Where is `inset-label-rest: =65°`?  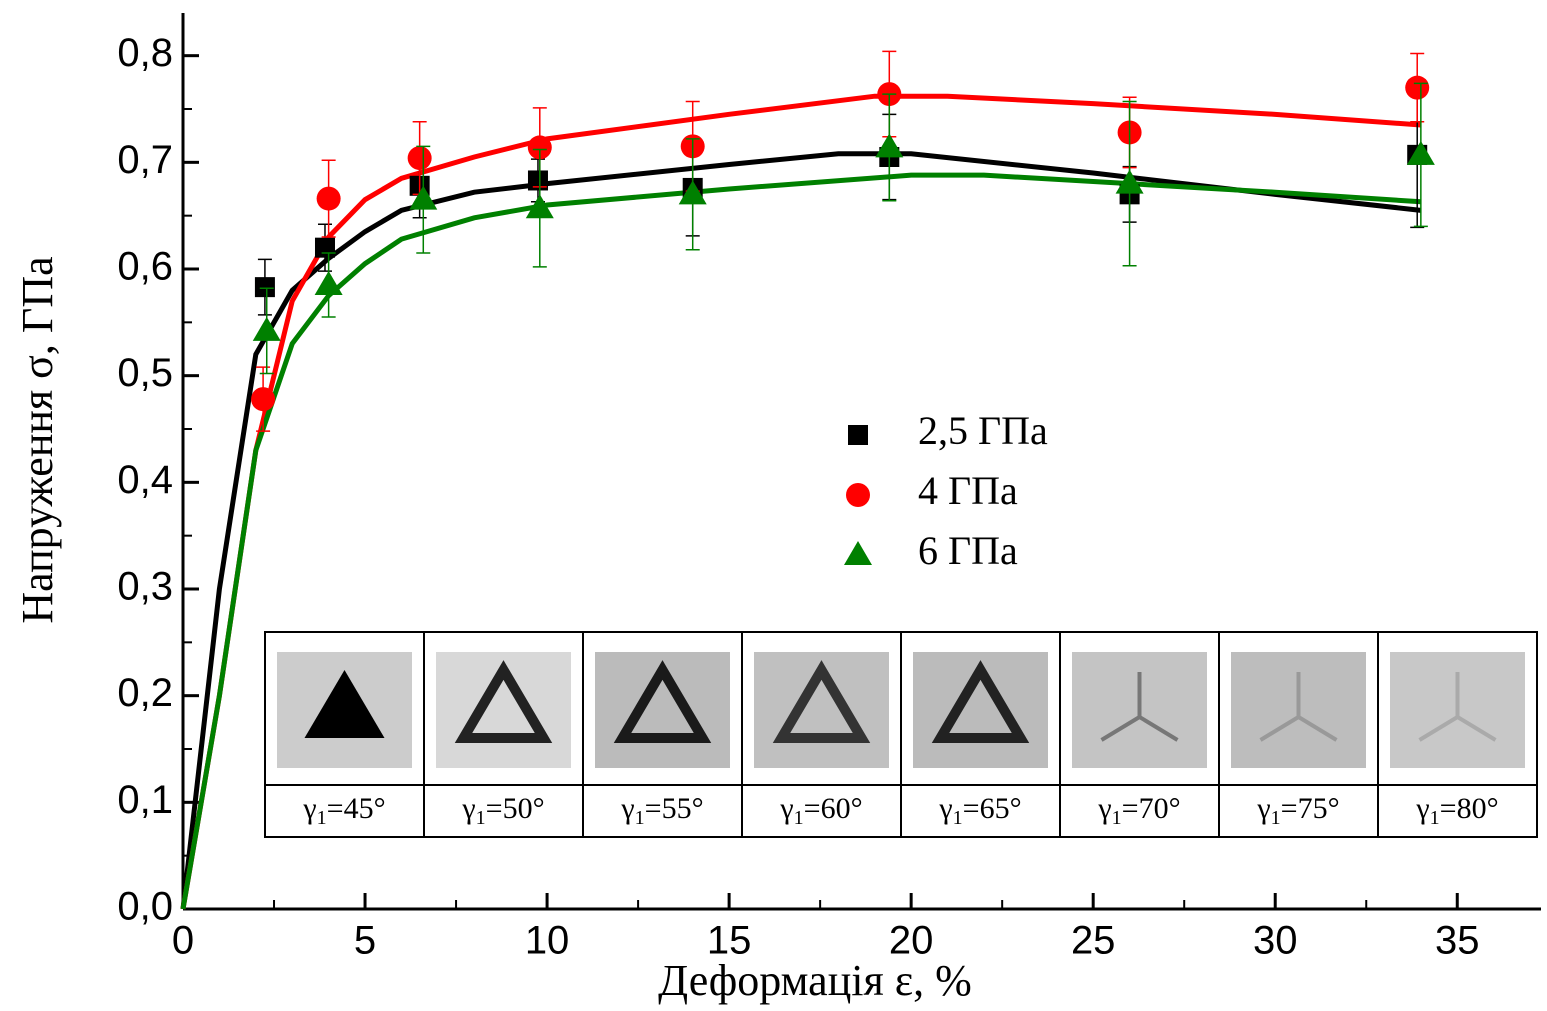
inset-label-rest: =65° is located at coordinates (992, 808).